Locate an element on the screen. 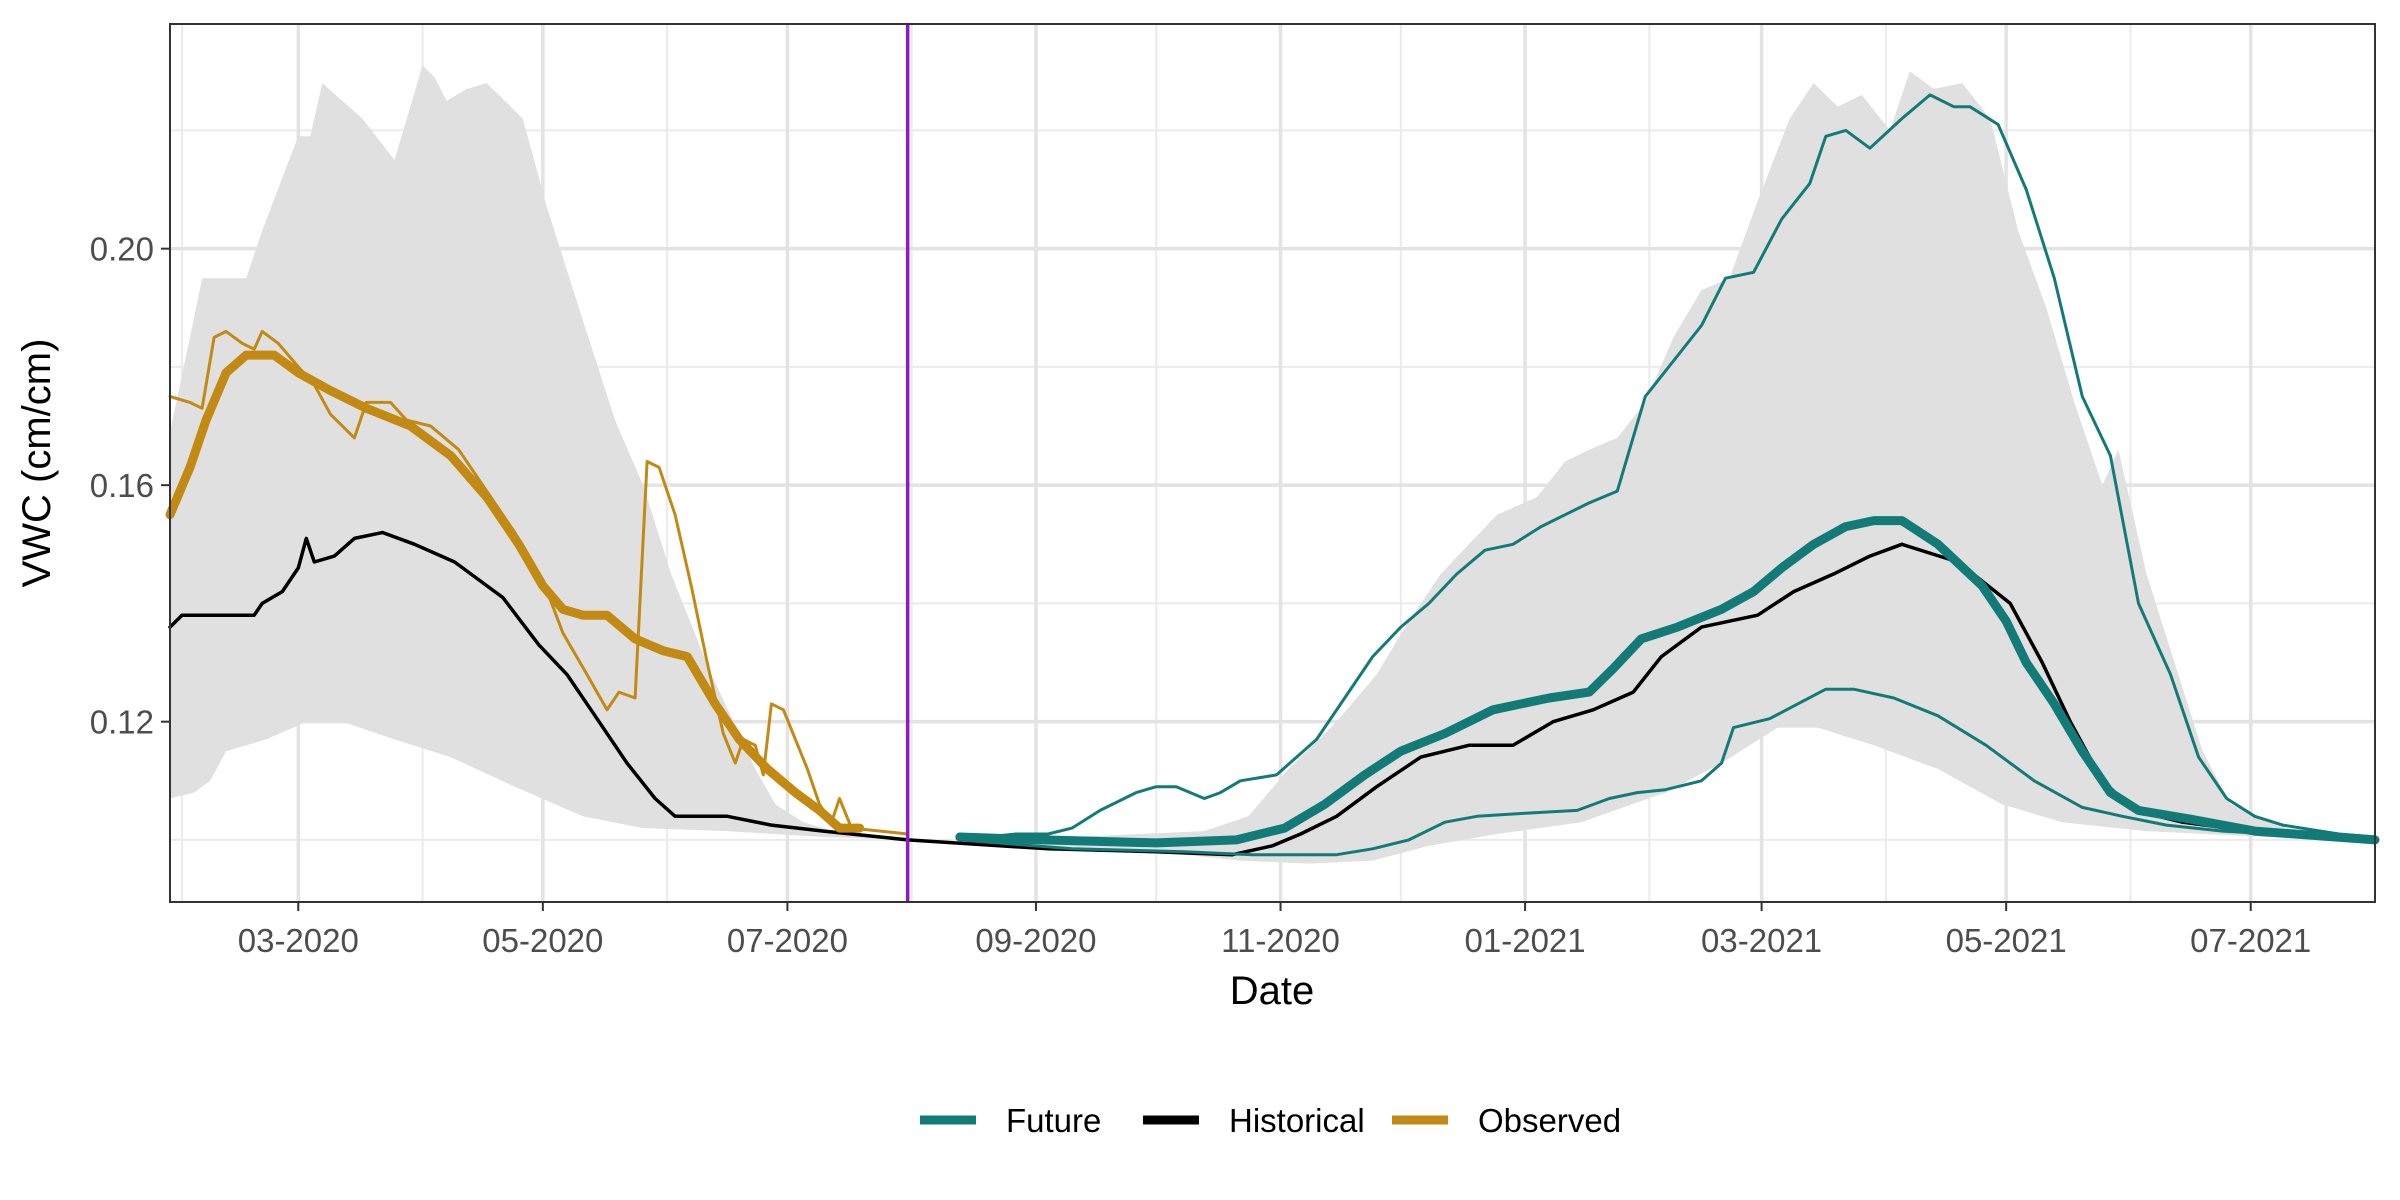 The height and width of the screenshot is (1200, 2400). x-tick-label: 05-2021 is located at coordinates (2006, 940).